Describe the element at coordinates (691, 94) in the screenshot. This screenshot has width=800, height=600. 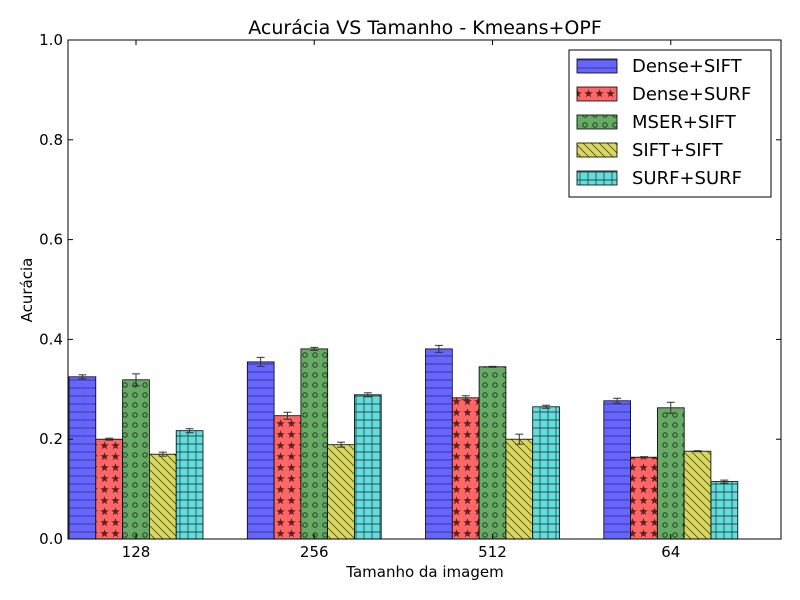
I see `legend-label-dense-surf: Dense+SURF` at that location.